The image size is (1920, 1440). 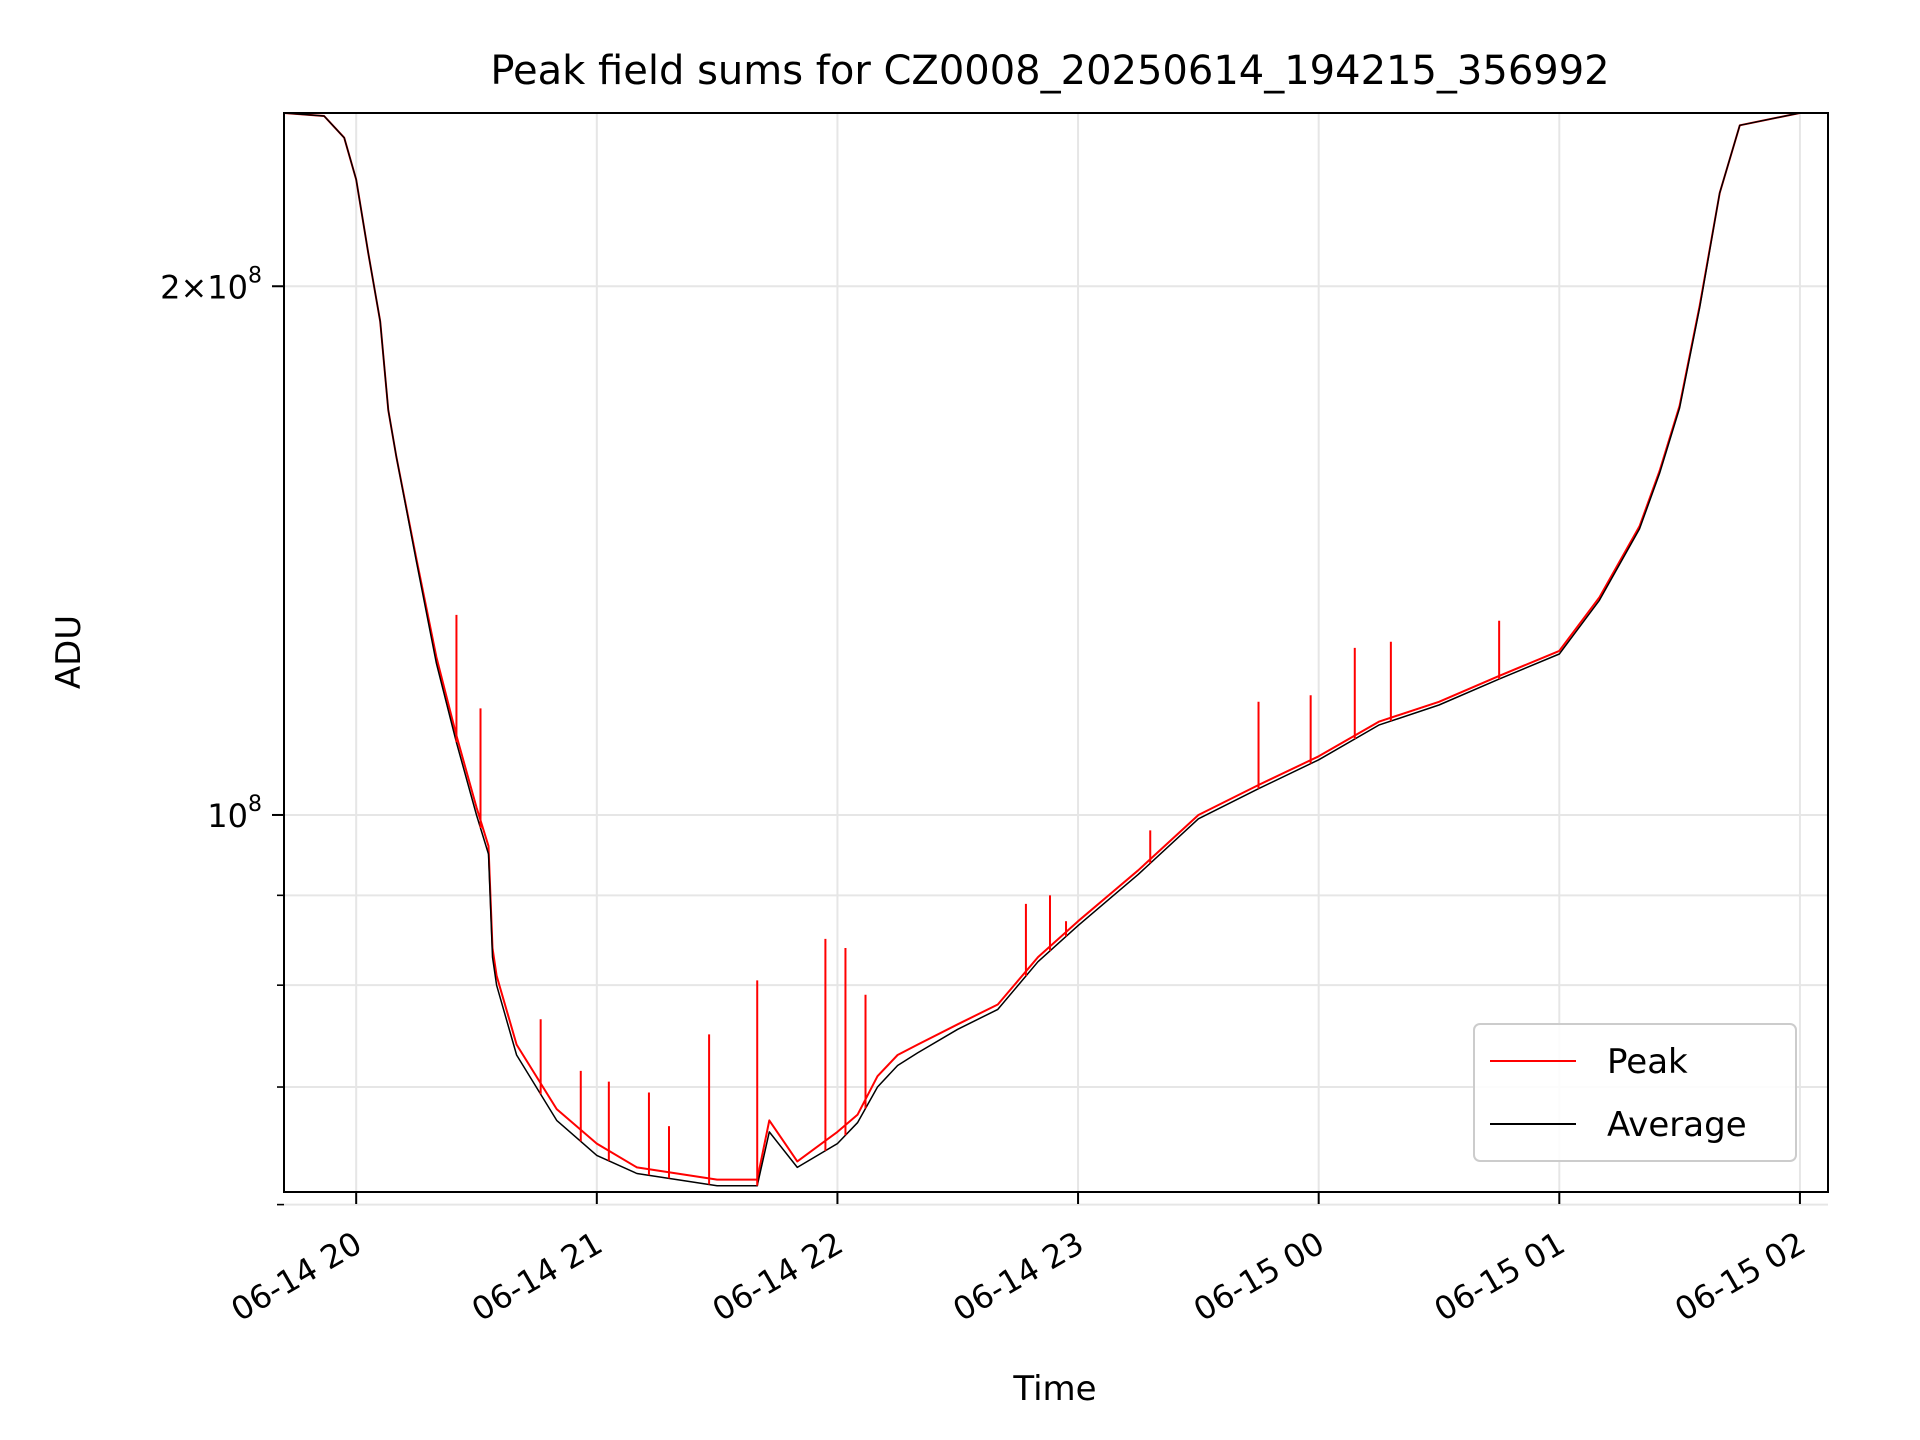 I want to click on legend-label-average: Average, so click(x=1677, y=1125).